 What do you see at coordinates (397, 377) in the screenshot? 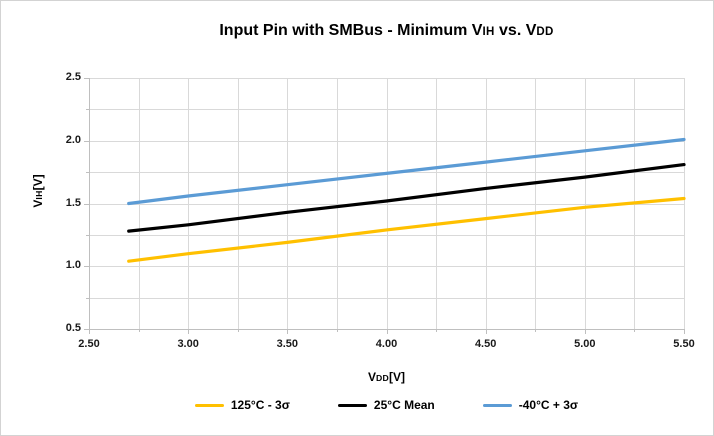
I see `x-axis-title-unit: [V]` at bounding box center [397, 377].